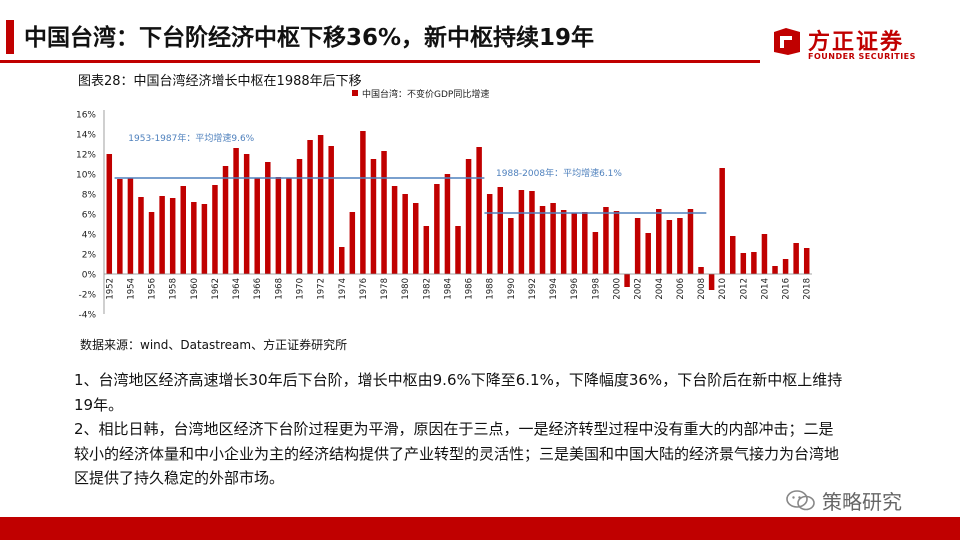 This screenshot has width=960, height=540. What do you see at coordinates (258, 289) in the screenshot?
I see `x-tick-label: 1966` at bounding box center [258, 289].